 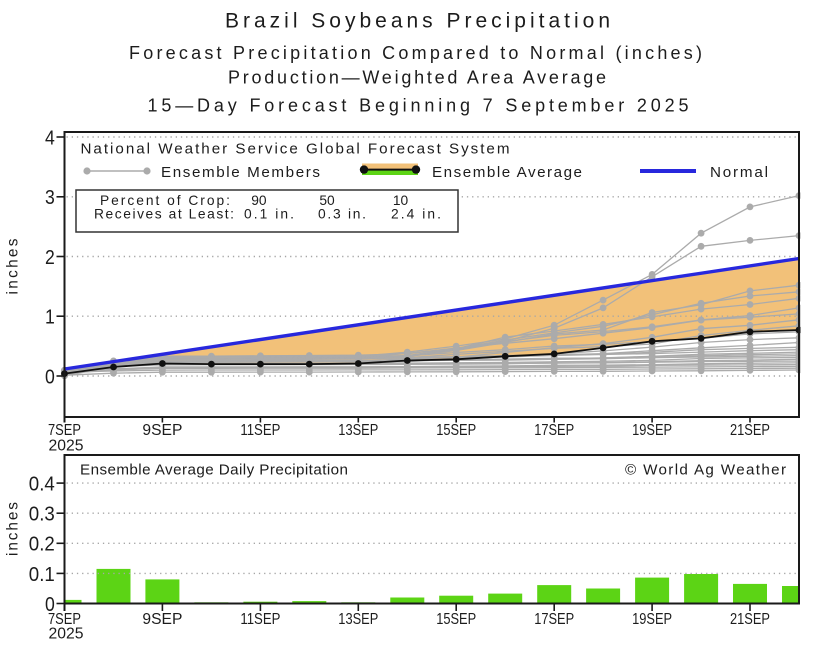 I want to click on svg-text: 0.3, so click(x=42, y=514).